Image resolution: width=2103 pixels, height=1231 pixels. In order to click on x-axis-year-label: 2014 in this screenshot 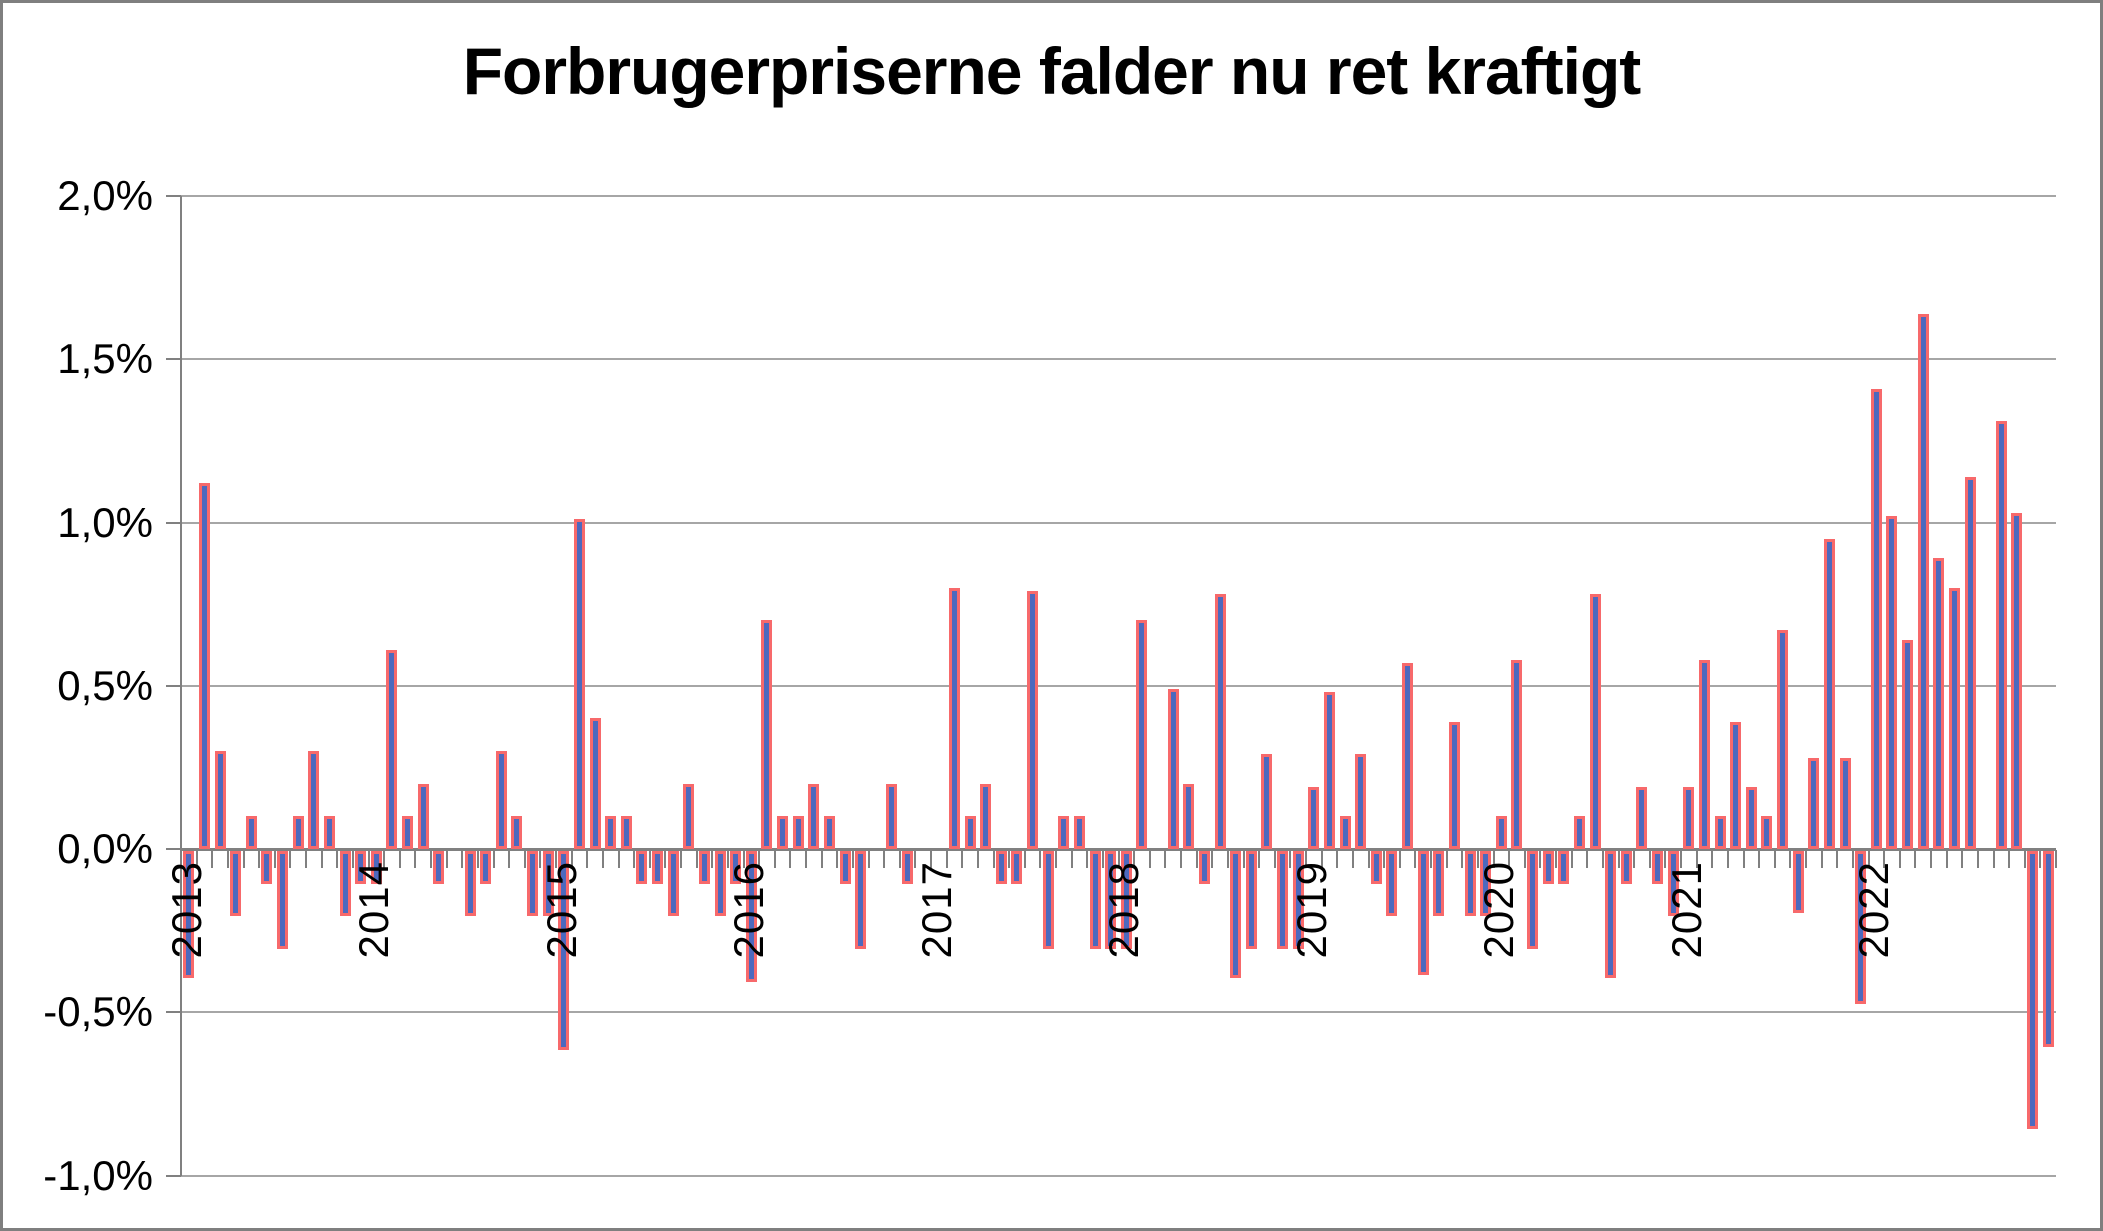, I will do `click(374, 910)`.